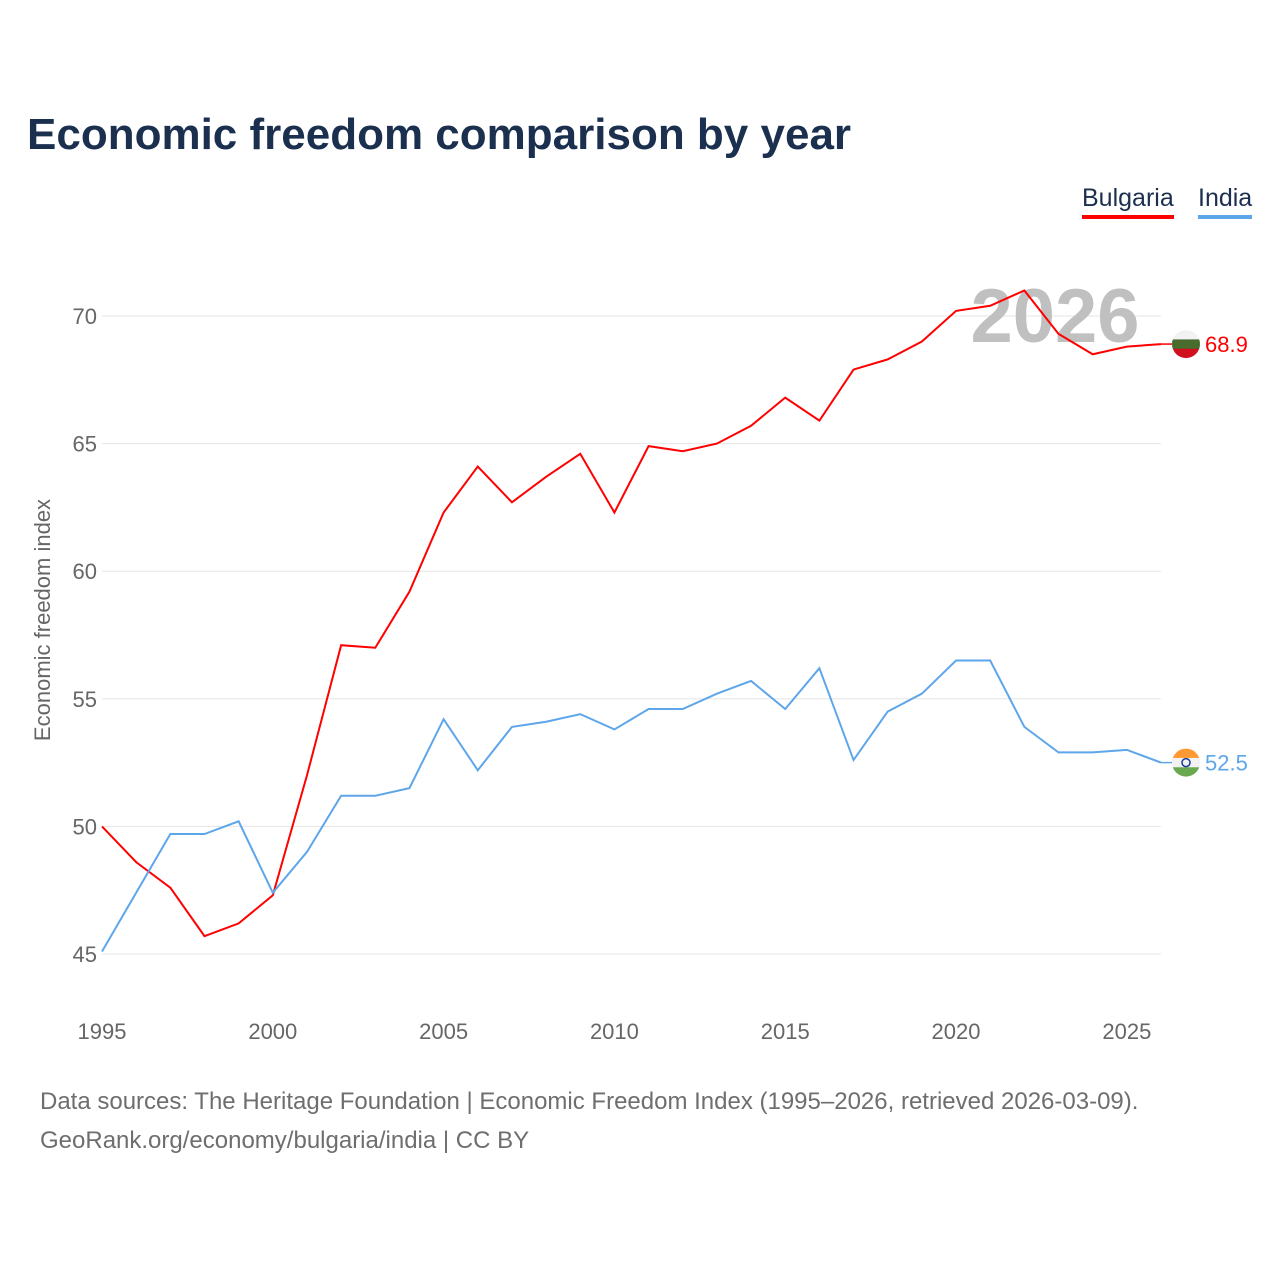 This screenshot has height=1280, width=1280. What do you see at coordinates (1186, 762) in the screenshot?
I see `india-flag-icon` at bounding box center [1186, 762].